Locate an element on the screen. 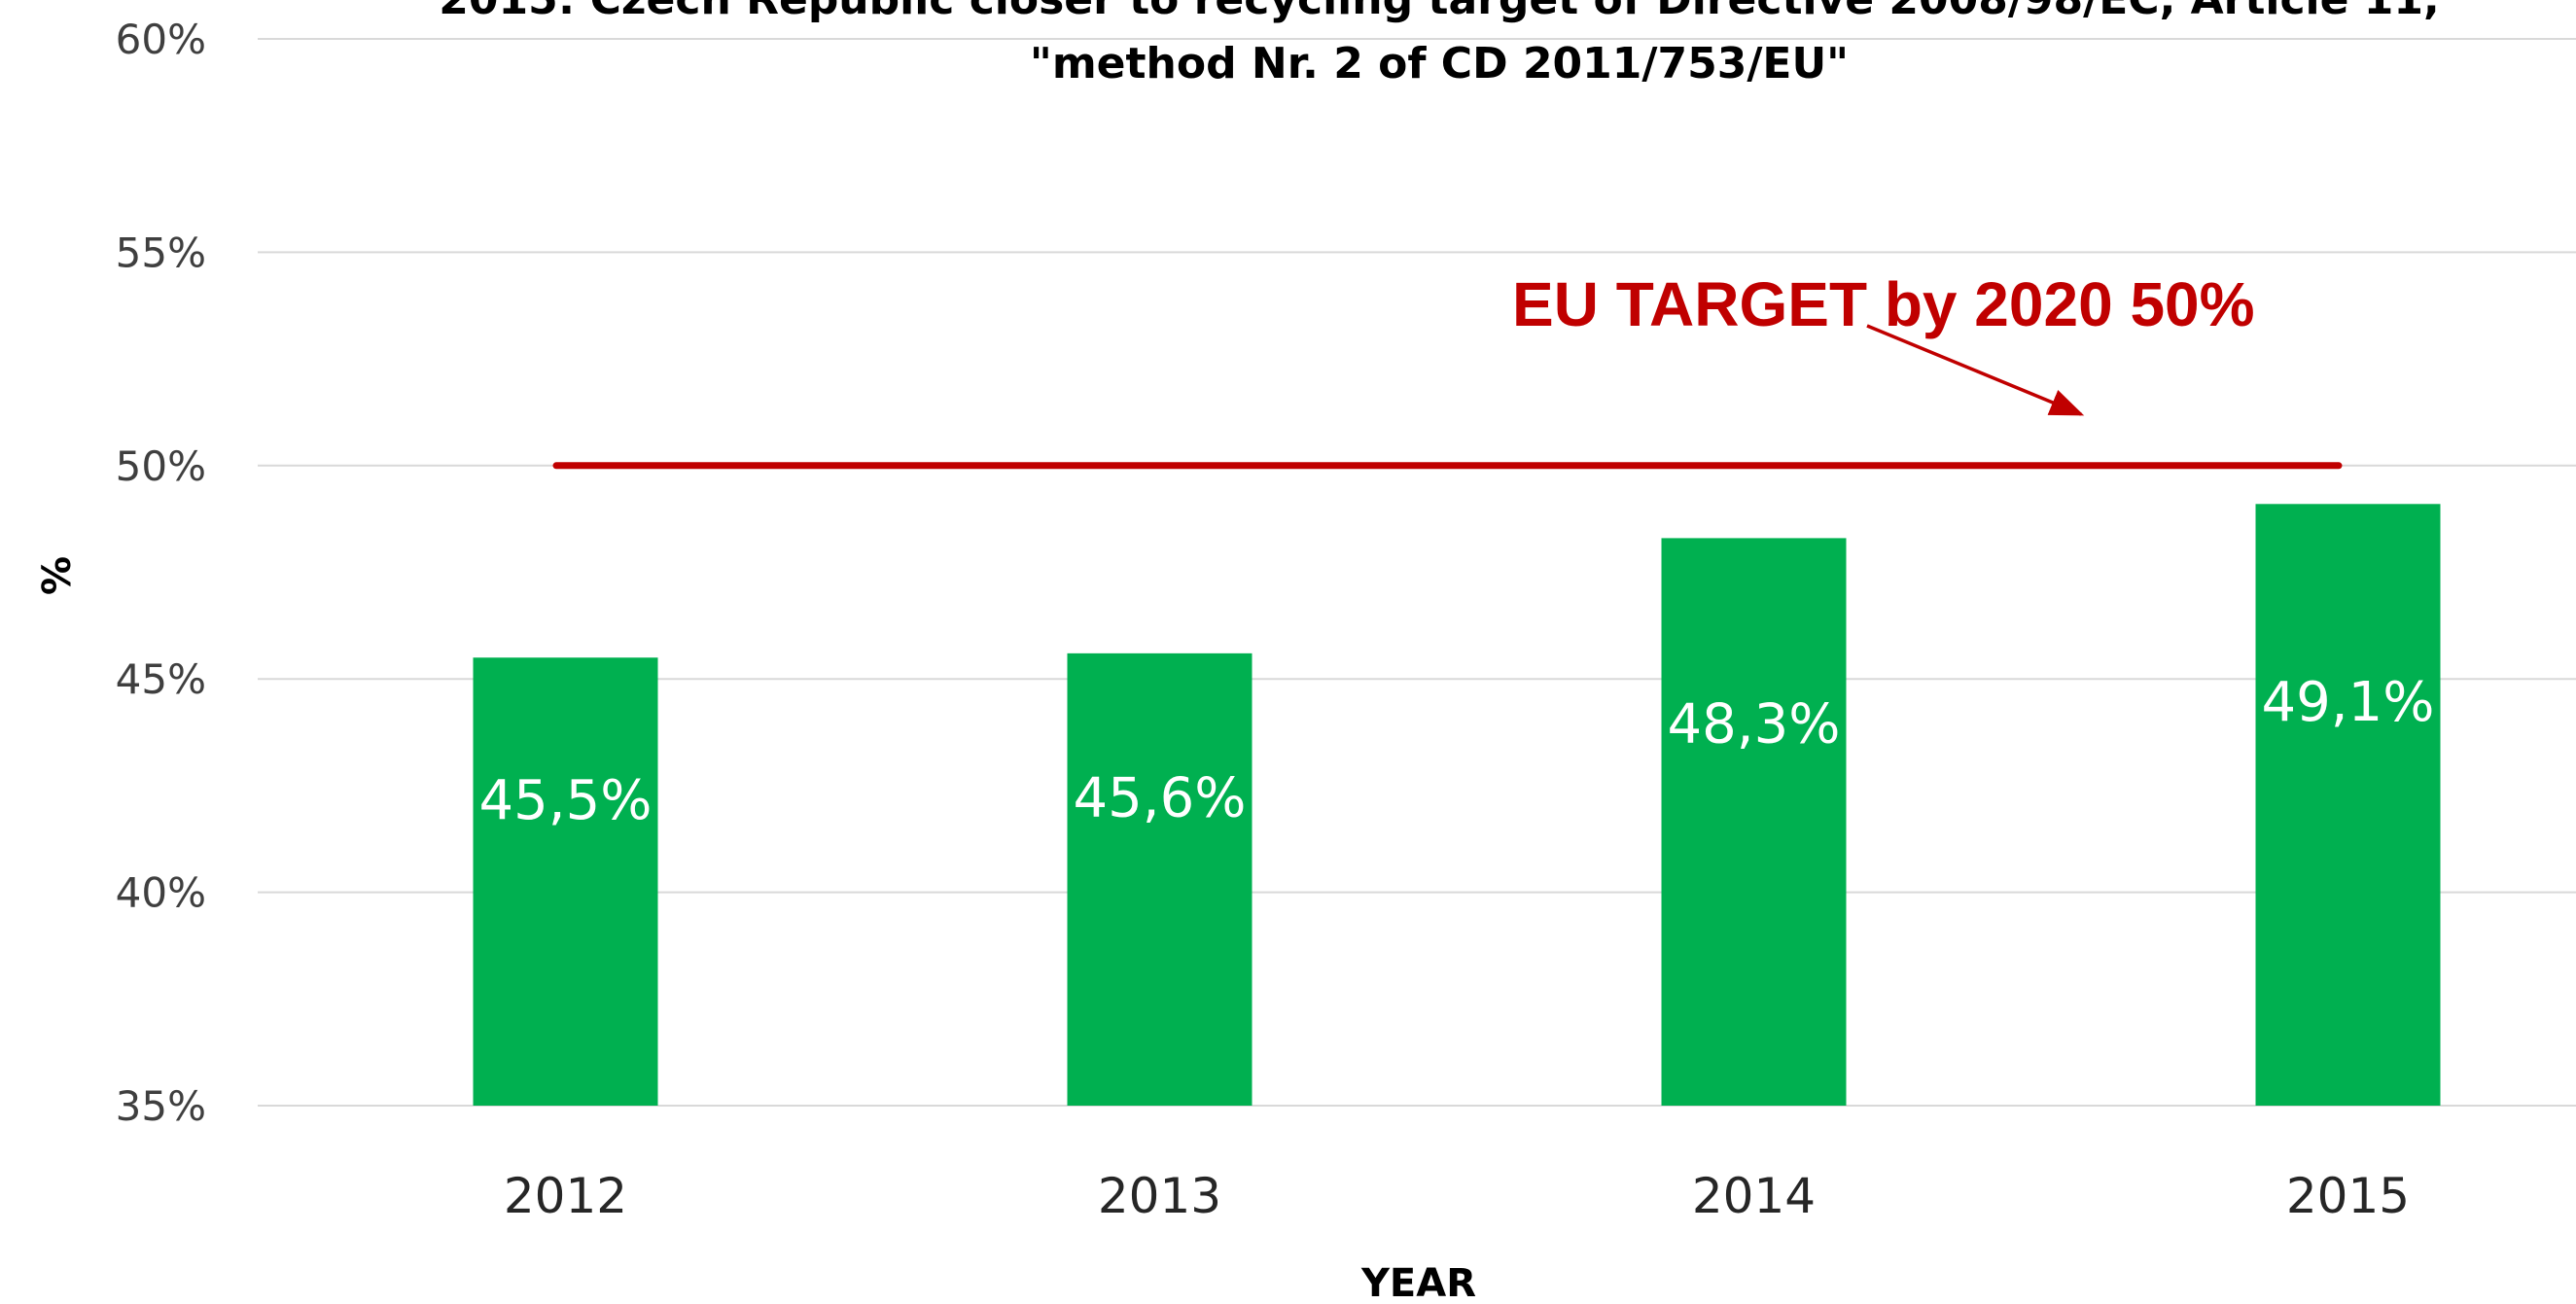 This screenshot has width=2576, height=1304. x-axis-label: YEAR is located at coordinates (1418, 1282).